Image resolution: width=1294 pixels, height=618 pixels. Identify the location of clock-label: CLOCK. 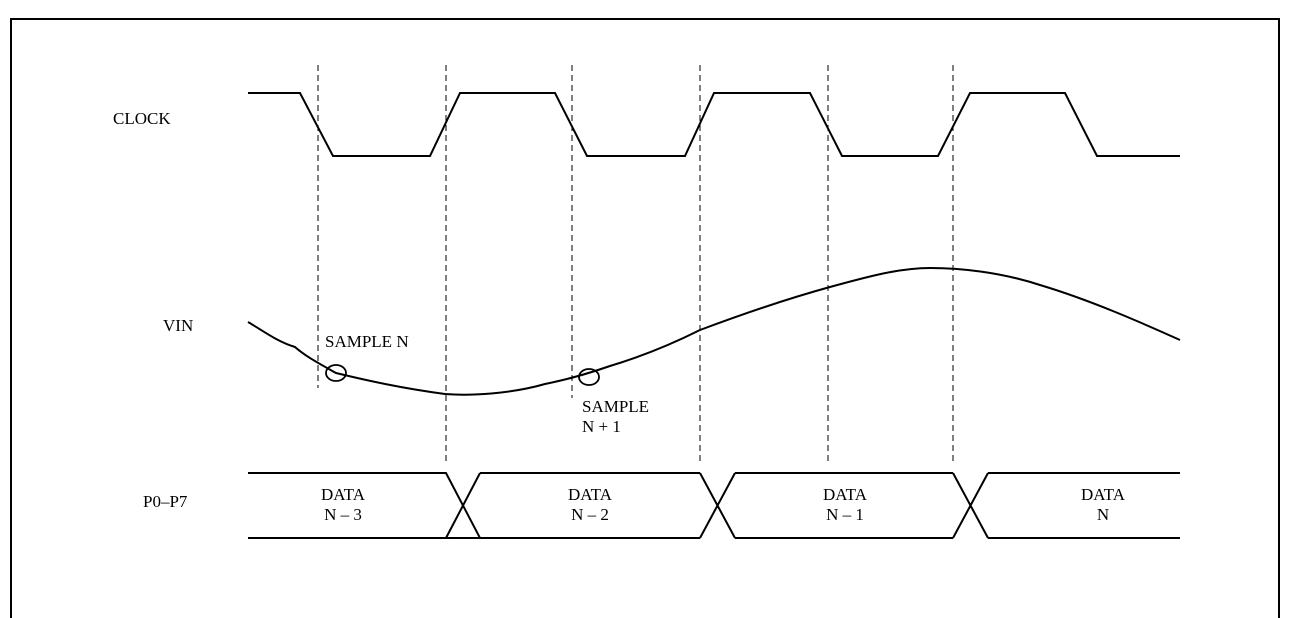
(142, 118).